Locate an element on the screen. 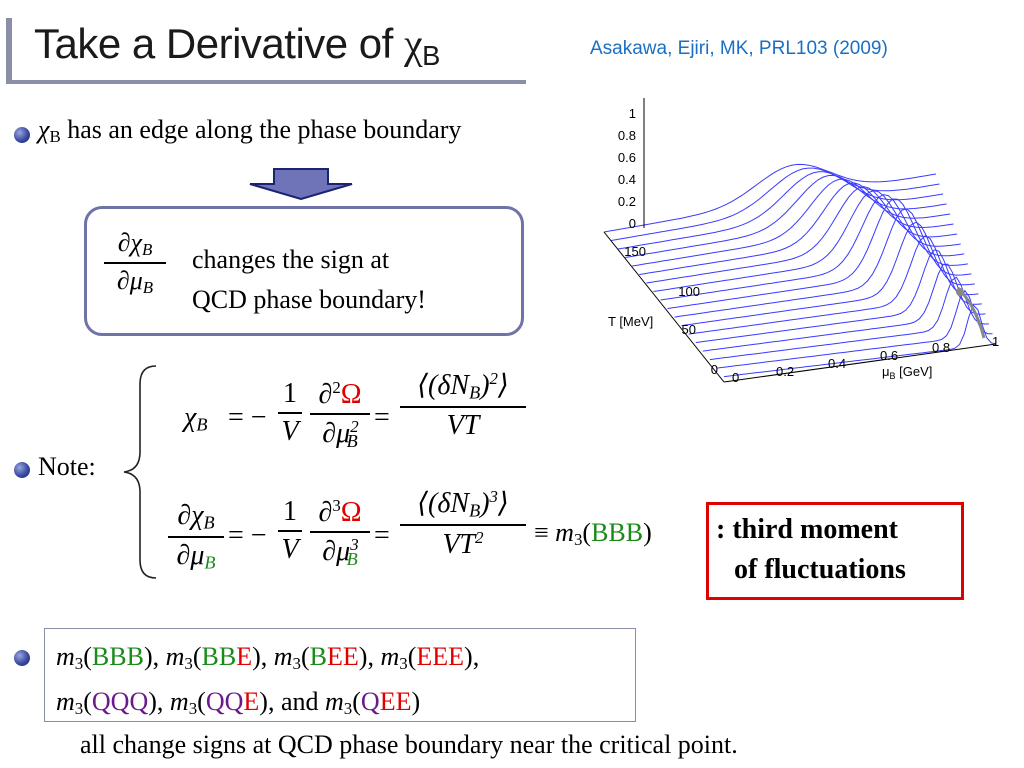 This screenshot has height=768, width=1024. eq1-equals-minus: = − is located at coordinates (247, 417).